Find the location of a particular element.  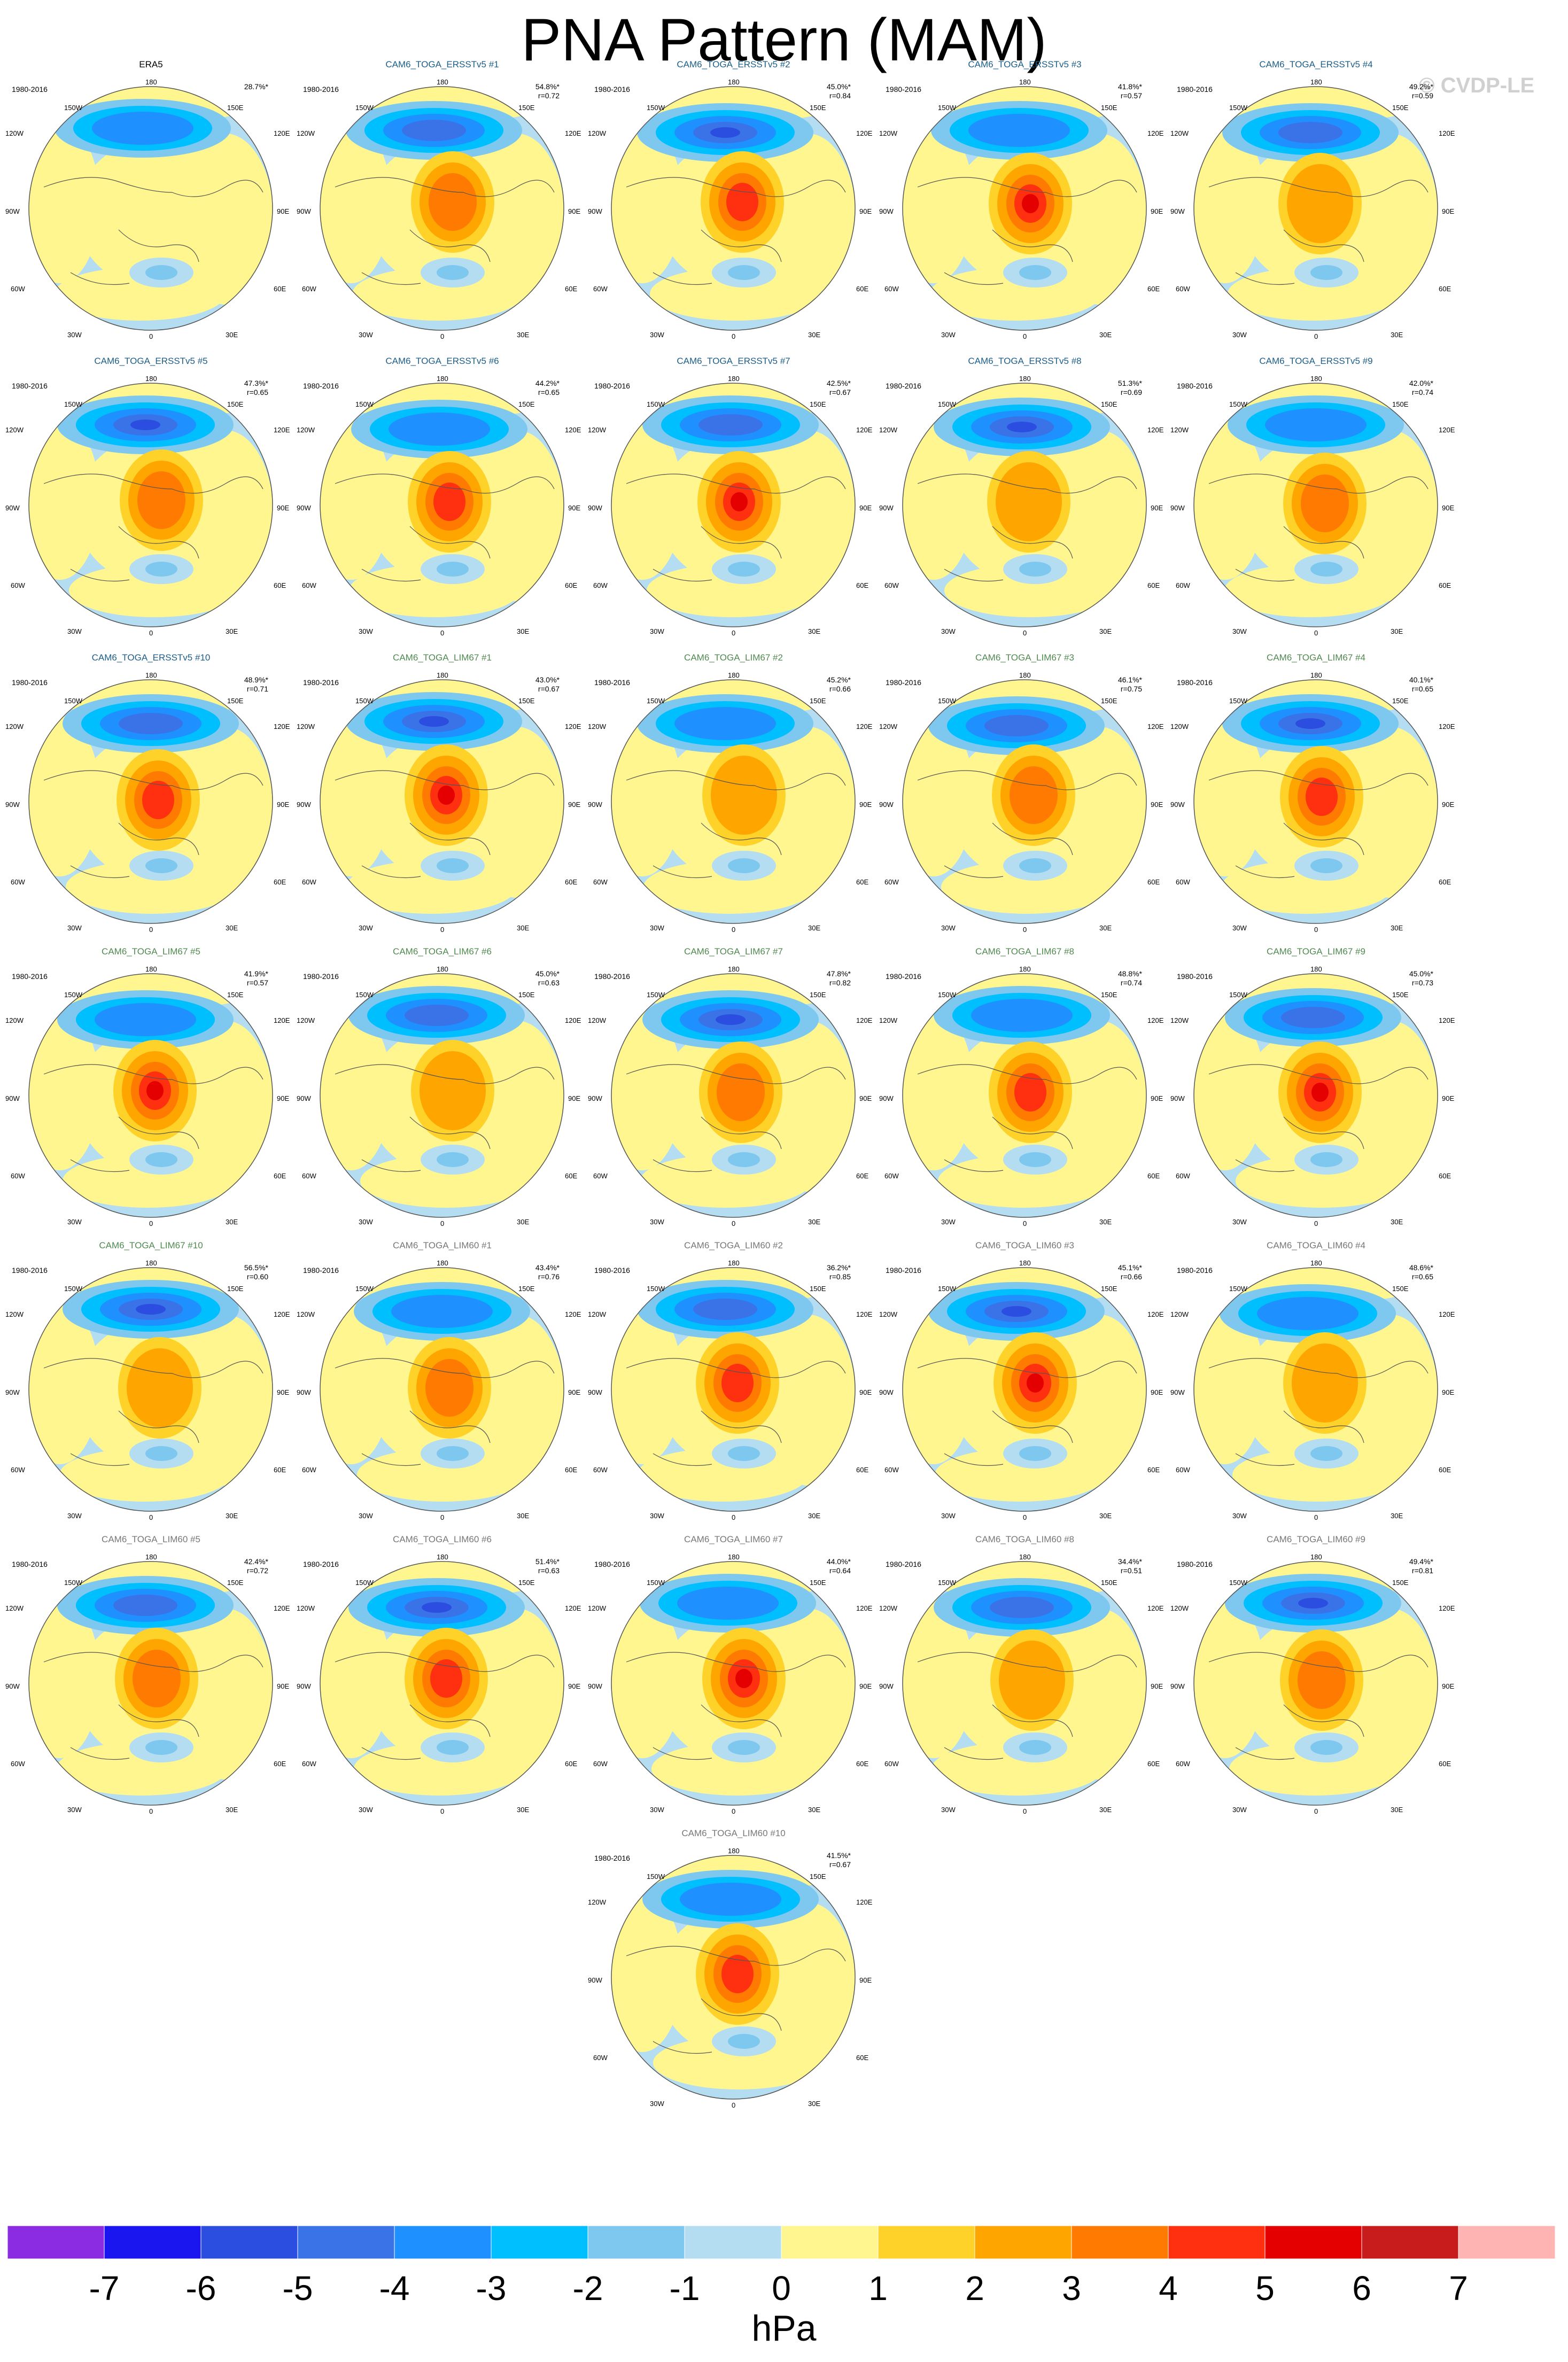

panel-pattern-correlation: r=0.65 is located at coordinates (257, 392).